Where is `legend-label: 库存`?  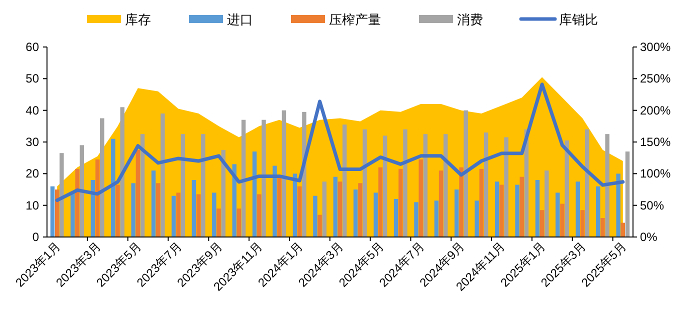
legend-label: 库存 is located at coordinates (138, 19).